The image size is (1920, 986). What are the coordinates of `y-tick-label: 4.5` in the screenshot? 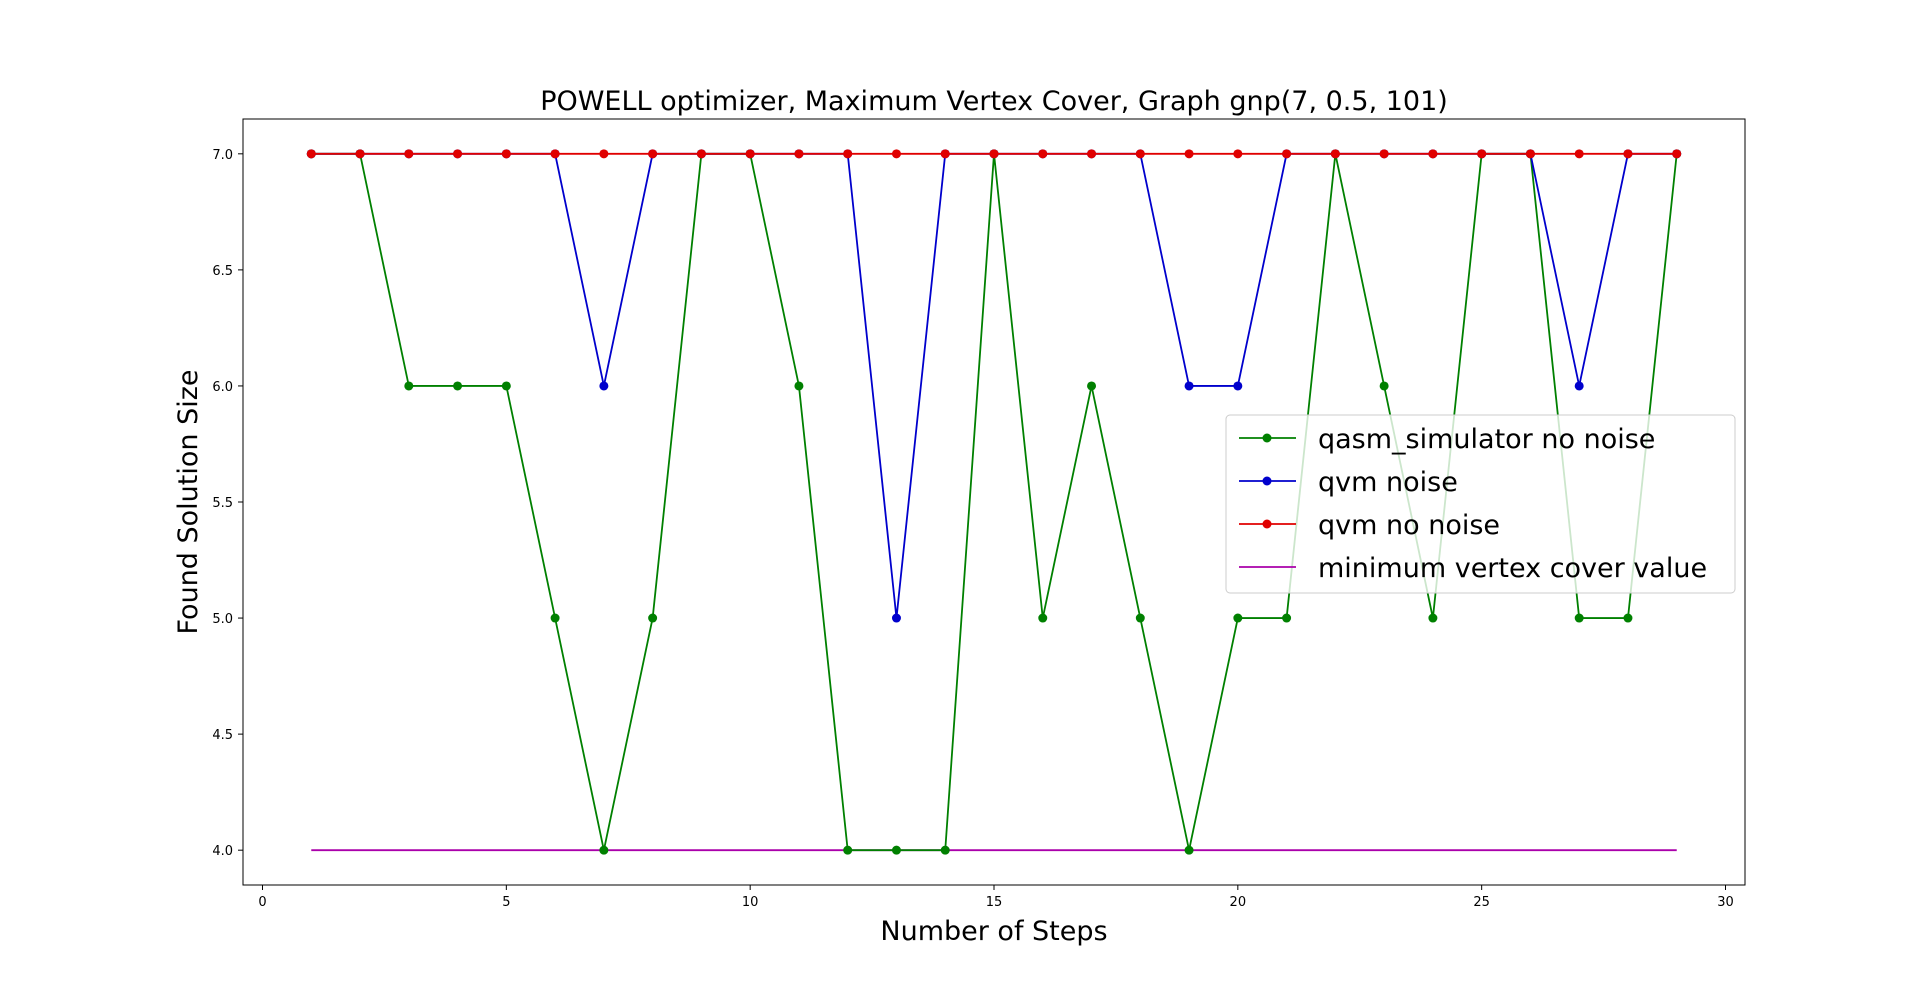 It's located at (222, 735).